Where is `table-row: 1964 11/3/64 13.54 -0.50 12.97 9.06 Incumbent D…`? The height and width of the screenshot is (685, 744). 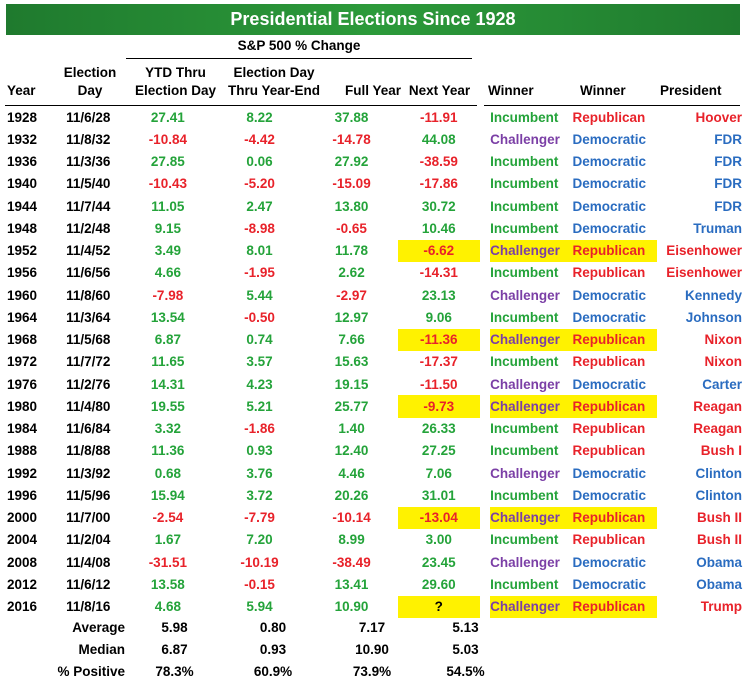
table-row: 1964 11/3/64 13.54 -0.50 12.97 9.06 Incumbent D… is located at coordinates (374, 317).